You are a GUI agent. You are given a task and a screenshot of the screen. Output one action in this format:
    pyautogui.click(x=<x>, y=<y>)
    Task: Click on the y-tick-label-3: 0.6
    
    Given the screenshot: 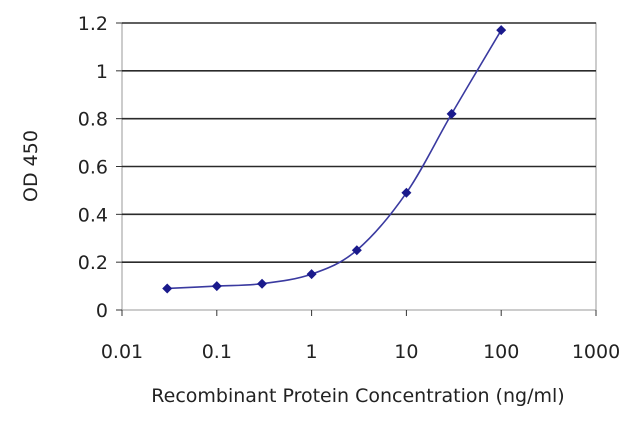 What is the action you would take?
    pyautogui.click(x=93, y=168)
    